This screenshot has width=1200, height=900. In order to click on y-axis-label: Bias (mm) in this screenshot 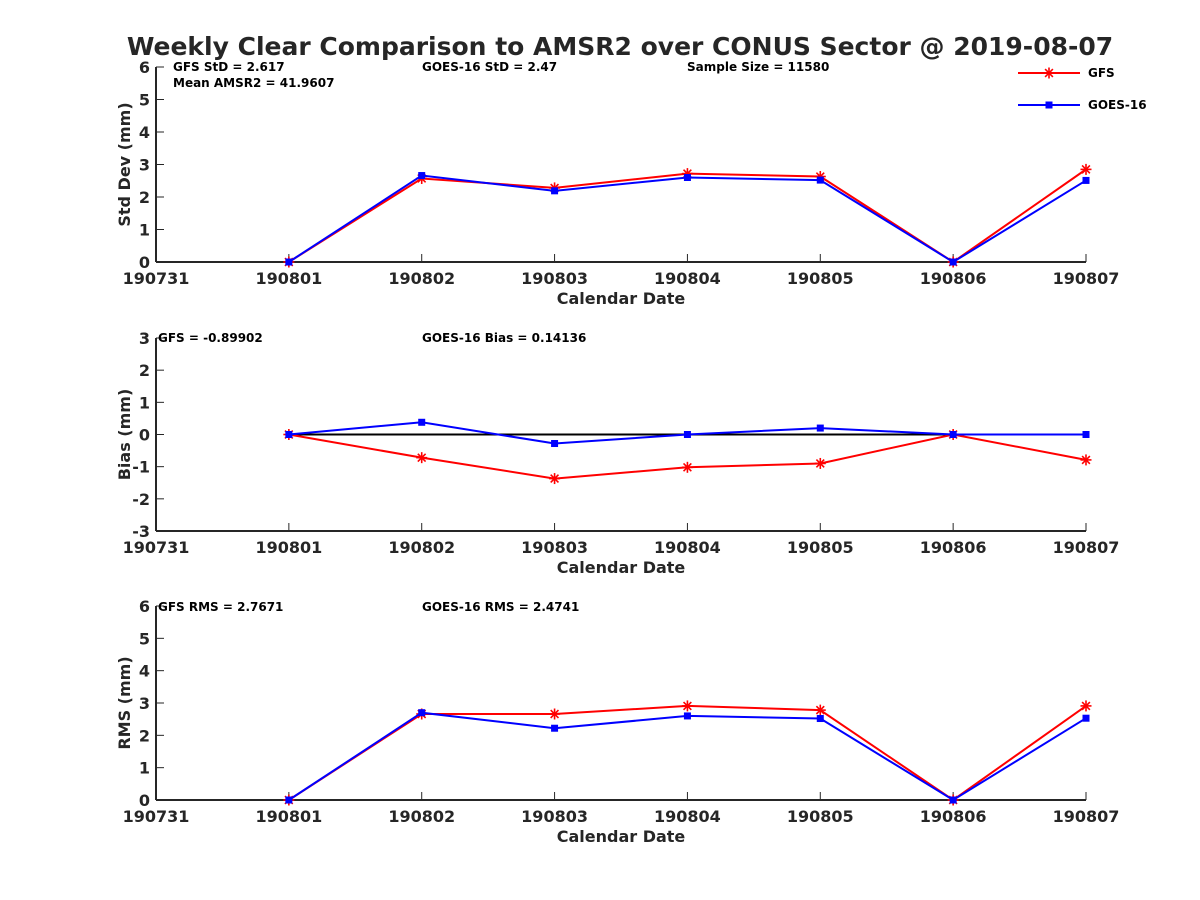, I will do `click(124, 435)`.